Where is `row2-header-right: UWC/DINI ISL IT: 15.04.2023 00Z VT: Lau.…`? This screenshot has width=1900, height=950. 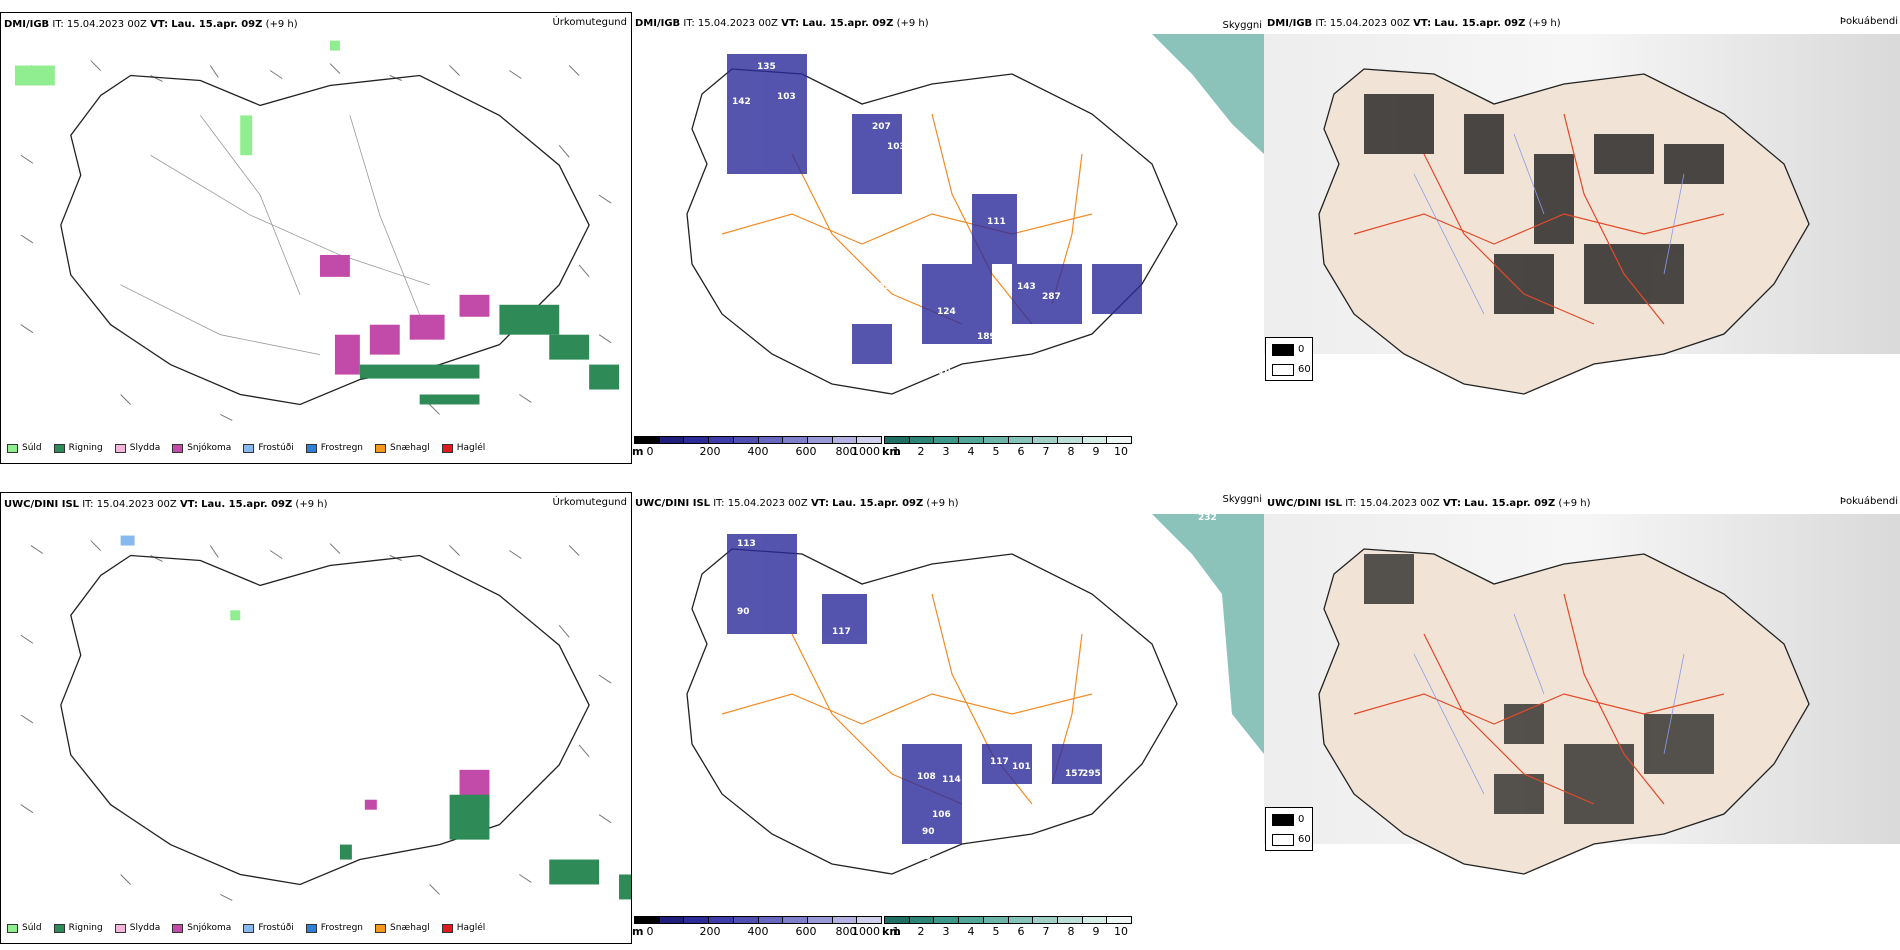 row2-header-right: UWC/DINI ISL IT: 15.04.2023 00Z VT: Lau.… is located at coordinates (1429, 503).